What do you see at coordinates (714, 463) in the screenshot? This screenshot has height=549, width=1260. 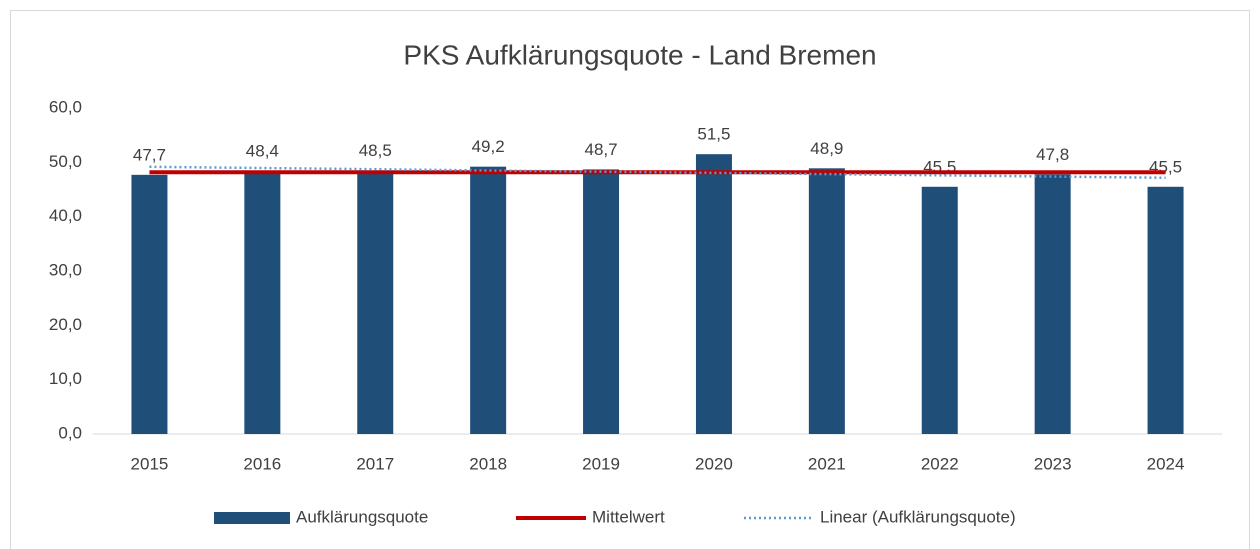 I see `x-tick-label: 2020` at bounding box center [714, 463].